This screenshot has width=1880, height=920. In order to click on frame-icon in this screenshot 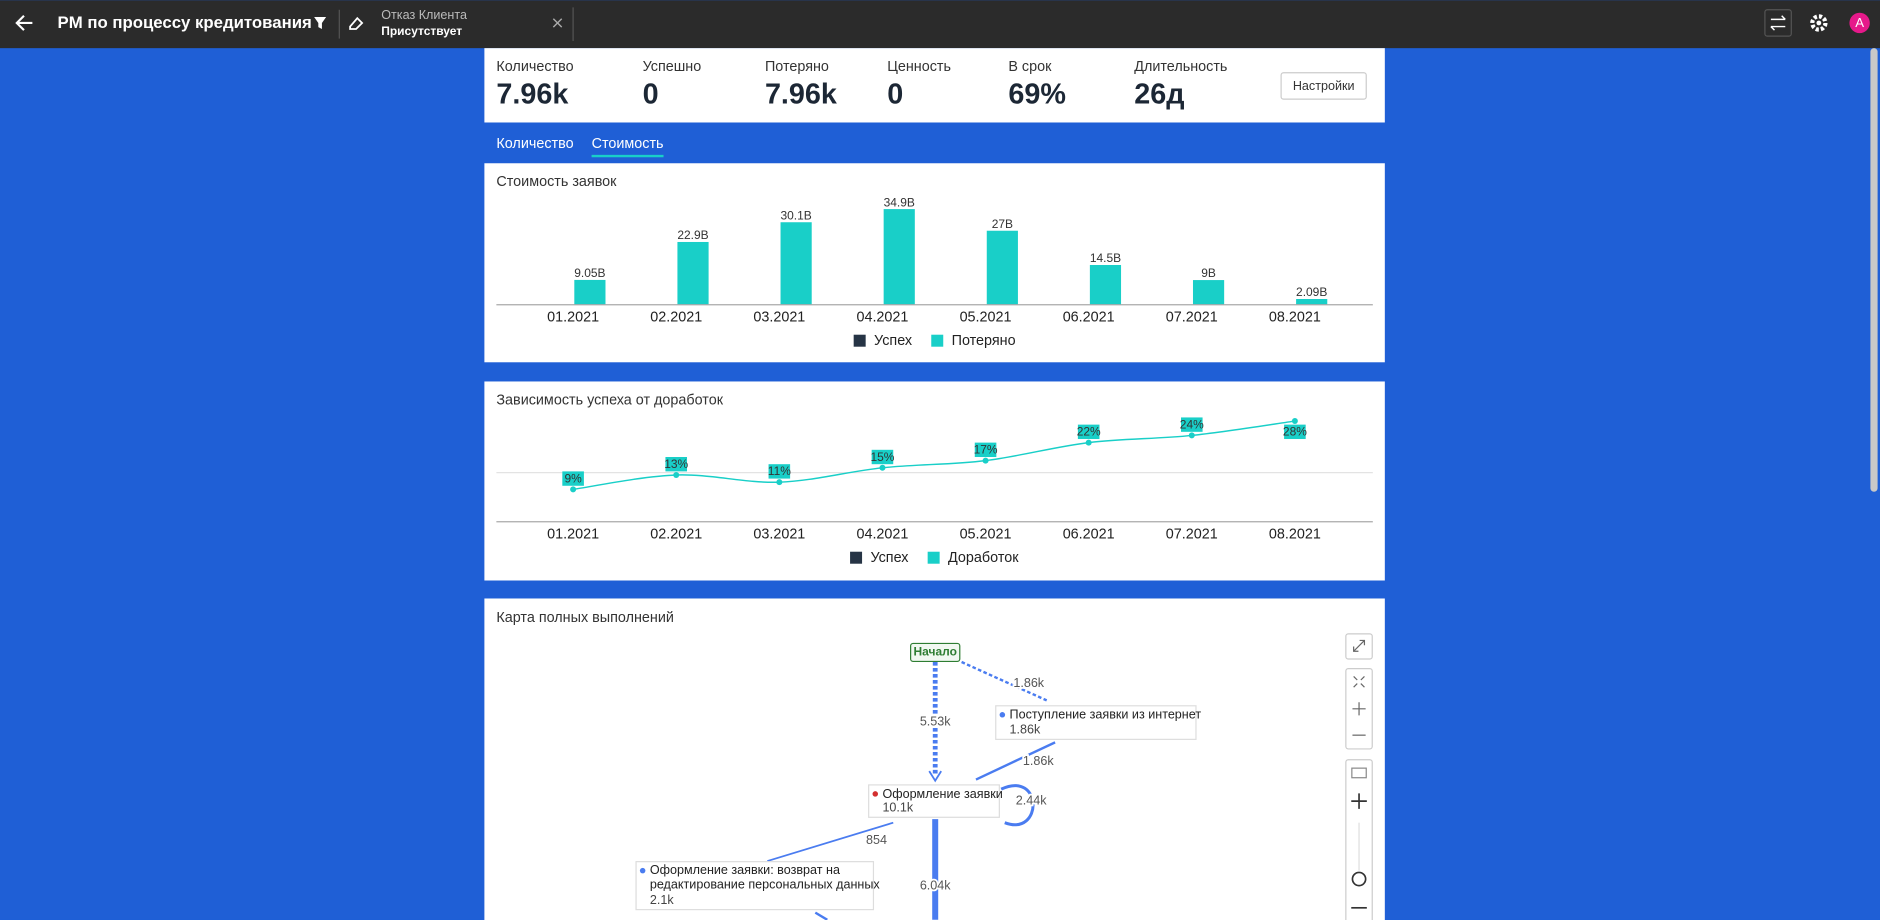, I will do `click(1359, 773)`.